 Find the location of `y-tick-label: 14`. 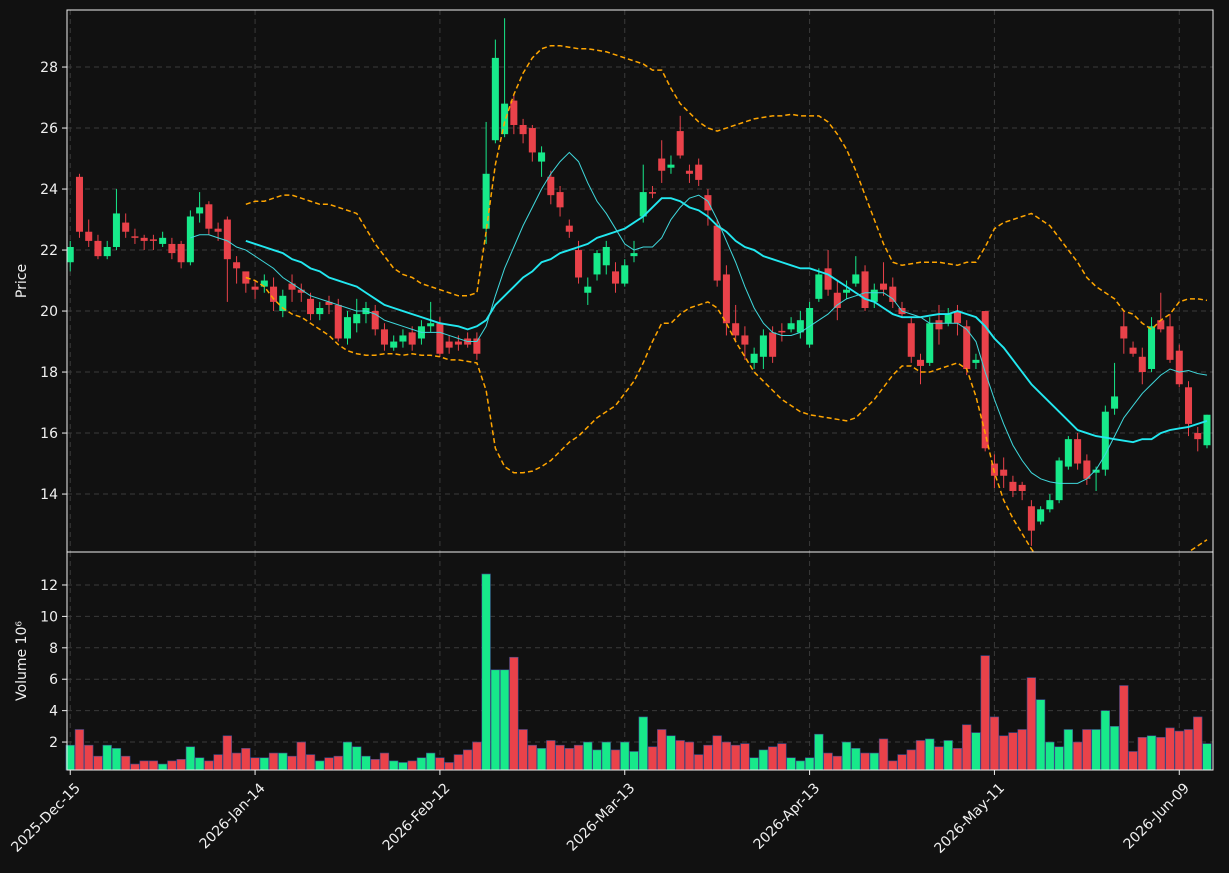

y-tick-label: 14 is located at coordinates (49, 495).